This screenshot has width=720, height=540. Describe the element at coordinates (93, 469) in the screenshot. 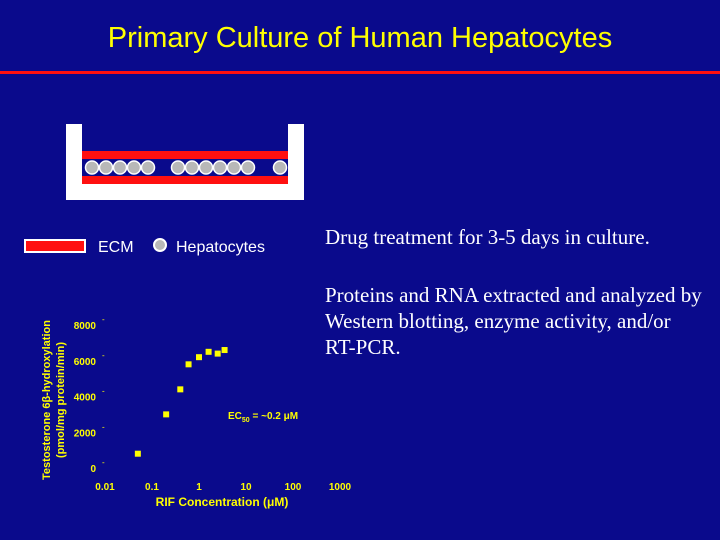

I see `y-tick-label: 0` at that location.